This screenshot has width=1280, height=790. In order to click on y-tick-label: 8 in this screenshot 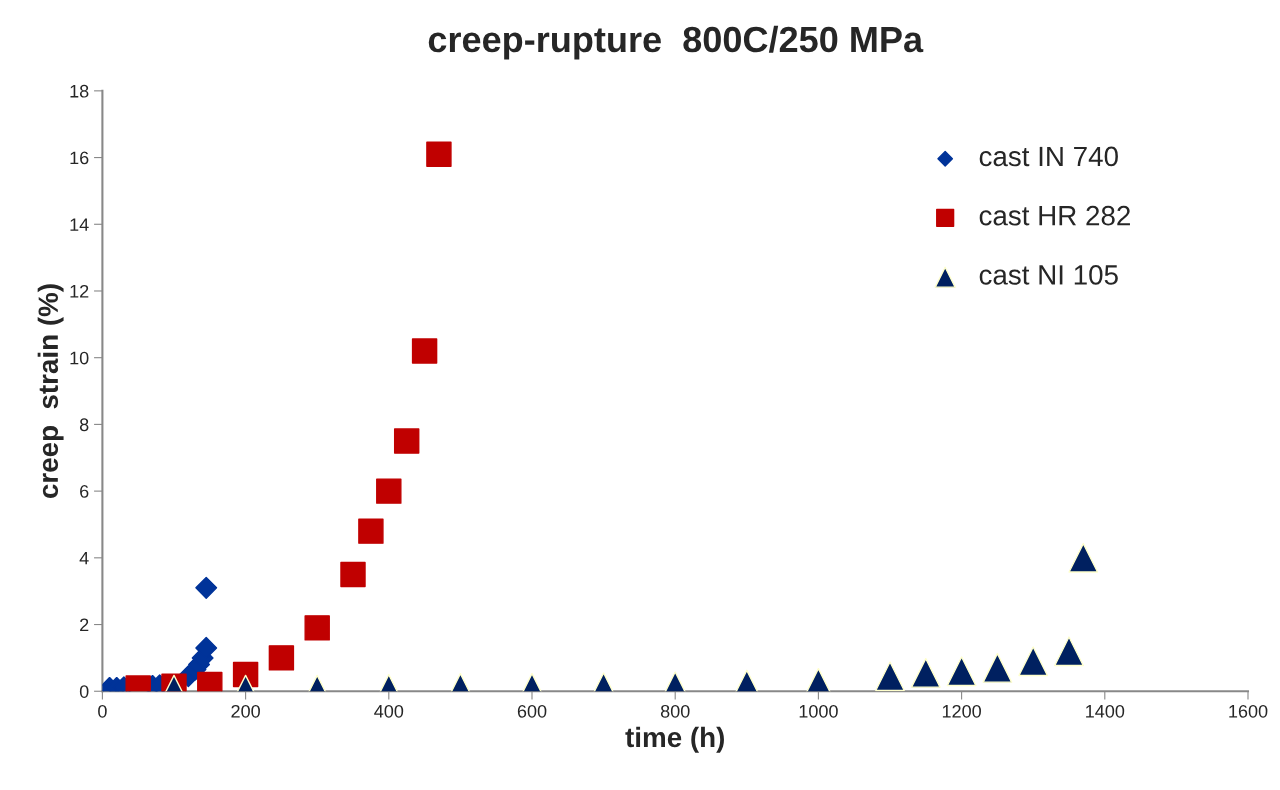, I will do `click(84, 425)`.